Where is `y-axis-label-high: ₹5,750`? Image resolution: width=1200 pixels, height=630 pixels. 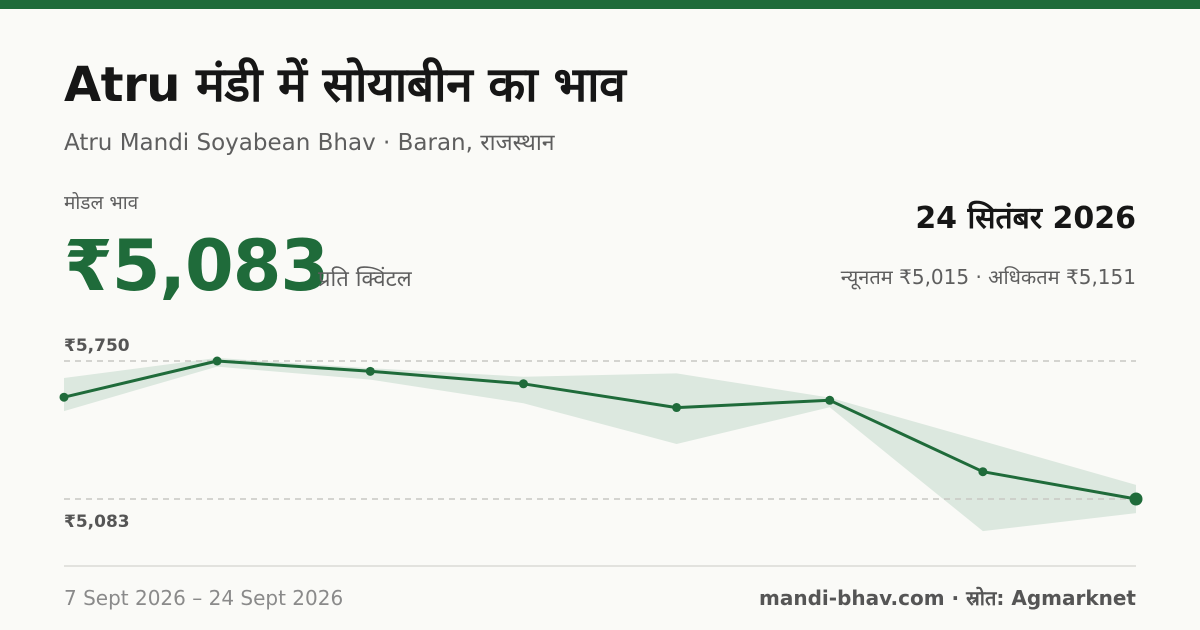 y-axis-label-high: ₹5,750 is located at coordinates (97, 346).